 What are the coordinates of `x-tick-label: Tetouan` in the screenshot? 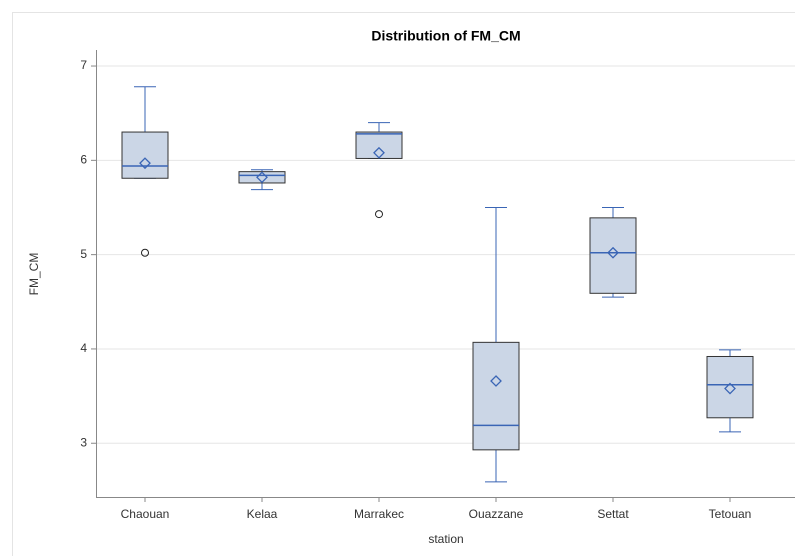 It's located at (730, 514).